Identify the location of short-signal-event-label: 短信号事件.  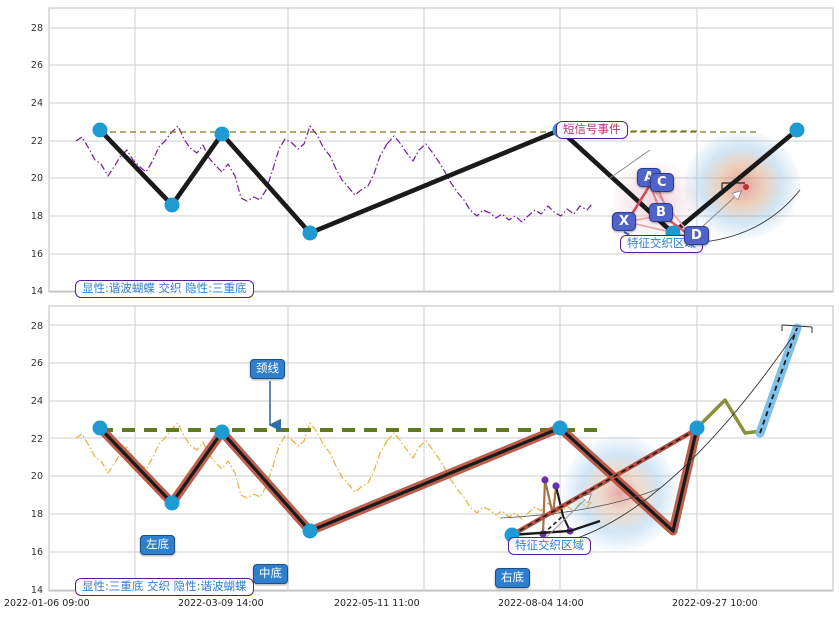
(592, 130).